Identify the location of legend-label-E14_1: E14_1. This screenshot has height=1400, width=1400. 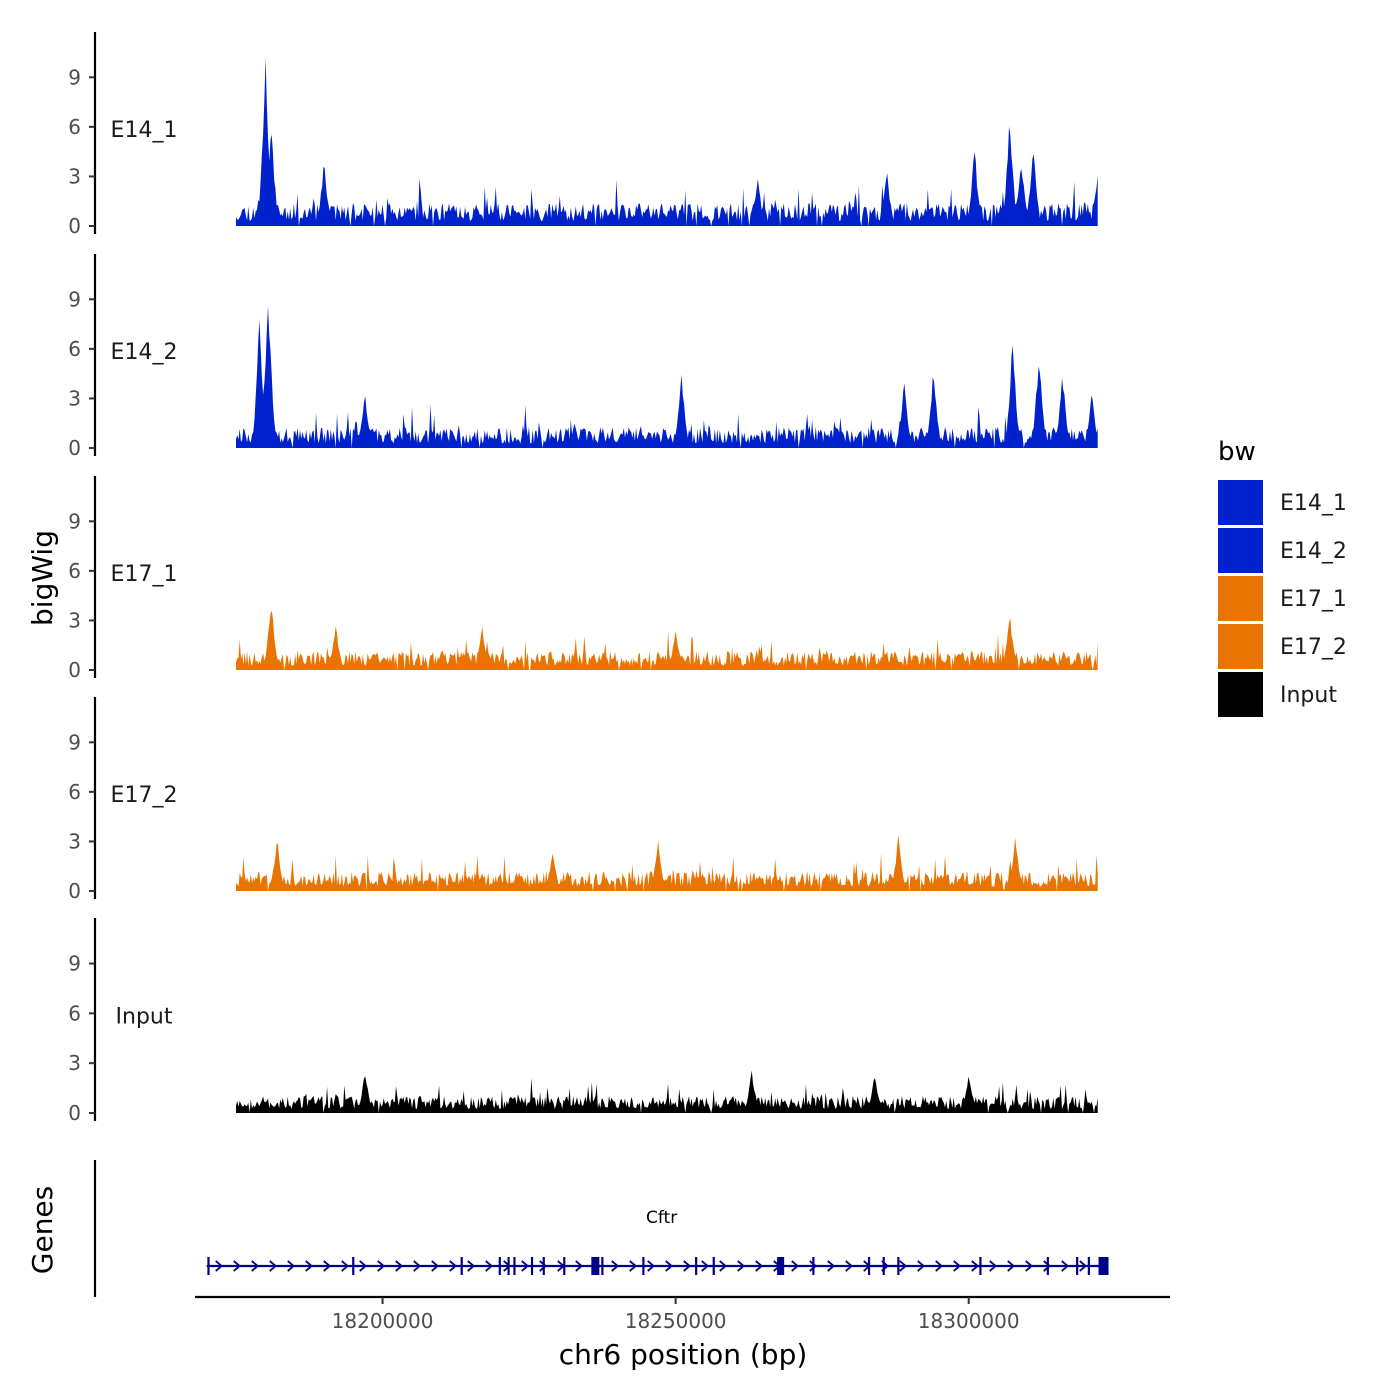
(1313, 503).